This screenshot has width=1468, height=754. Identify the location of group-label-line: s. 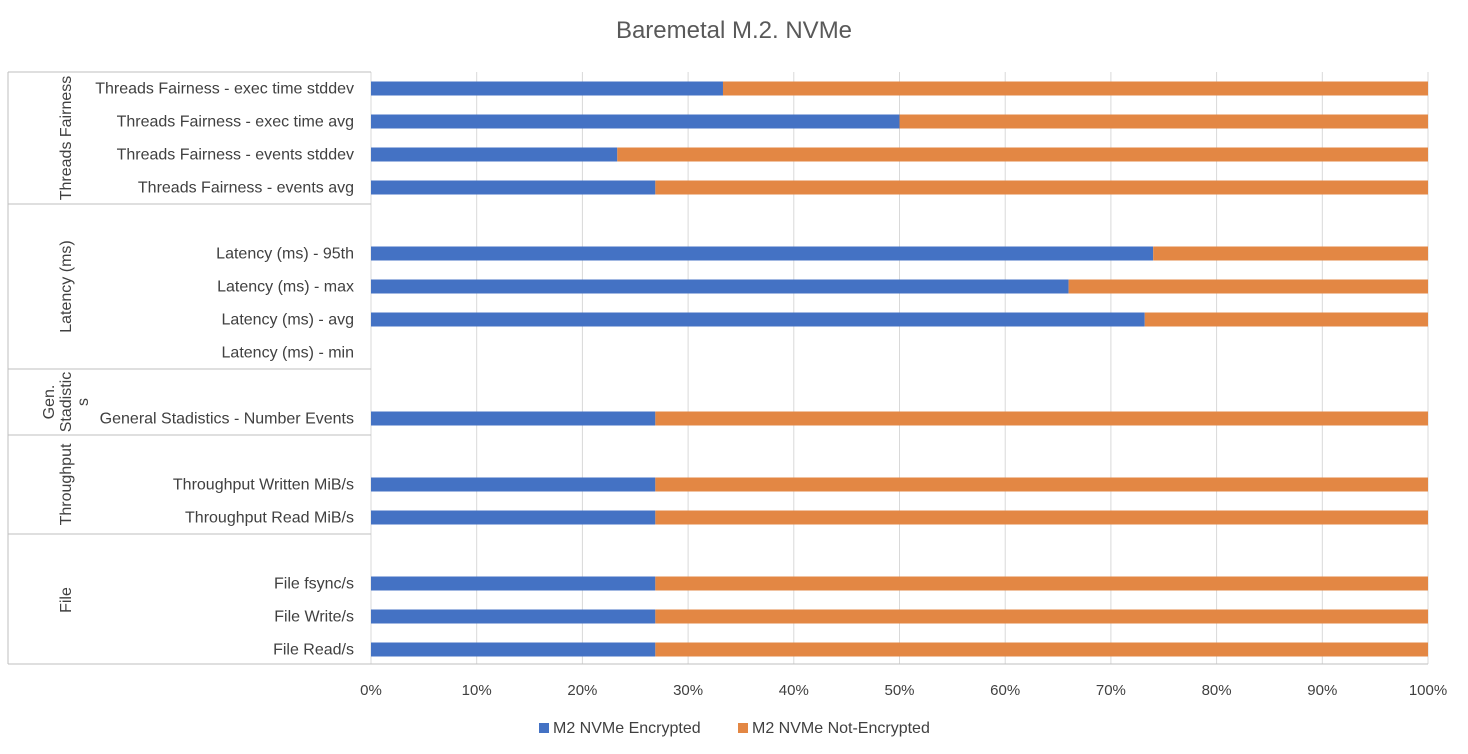
(83, 402).